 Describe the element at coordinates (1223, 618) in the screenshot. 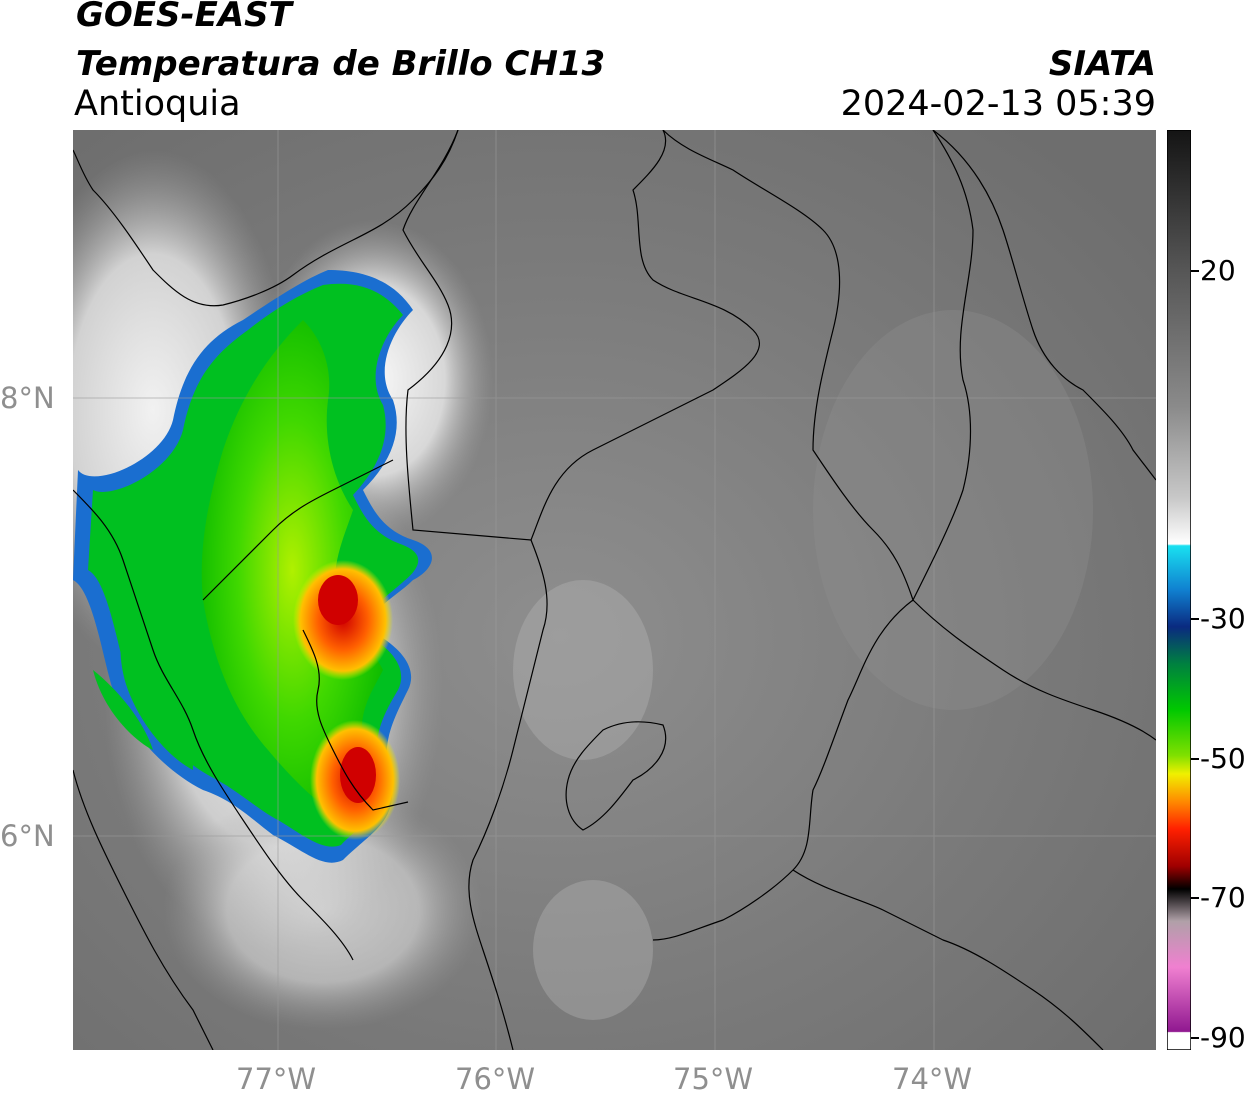

I see `colorbar-label-minus30: -30` at that location.